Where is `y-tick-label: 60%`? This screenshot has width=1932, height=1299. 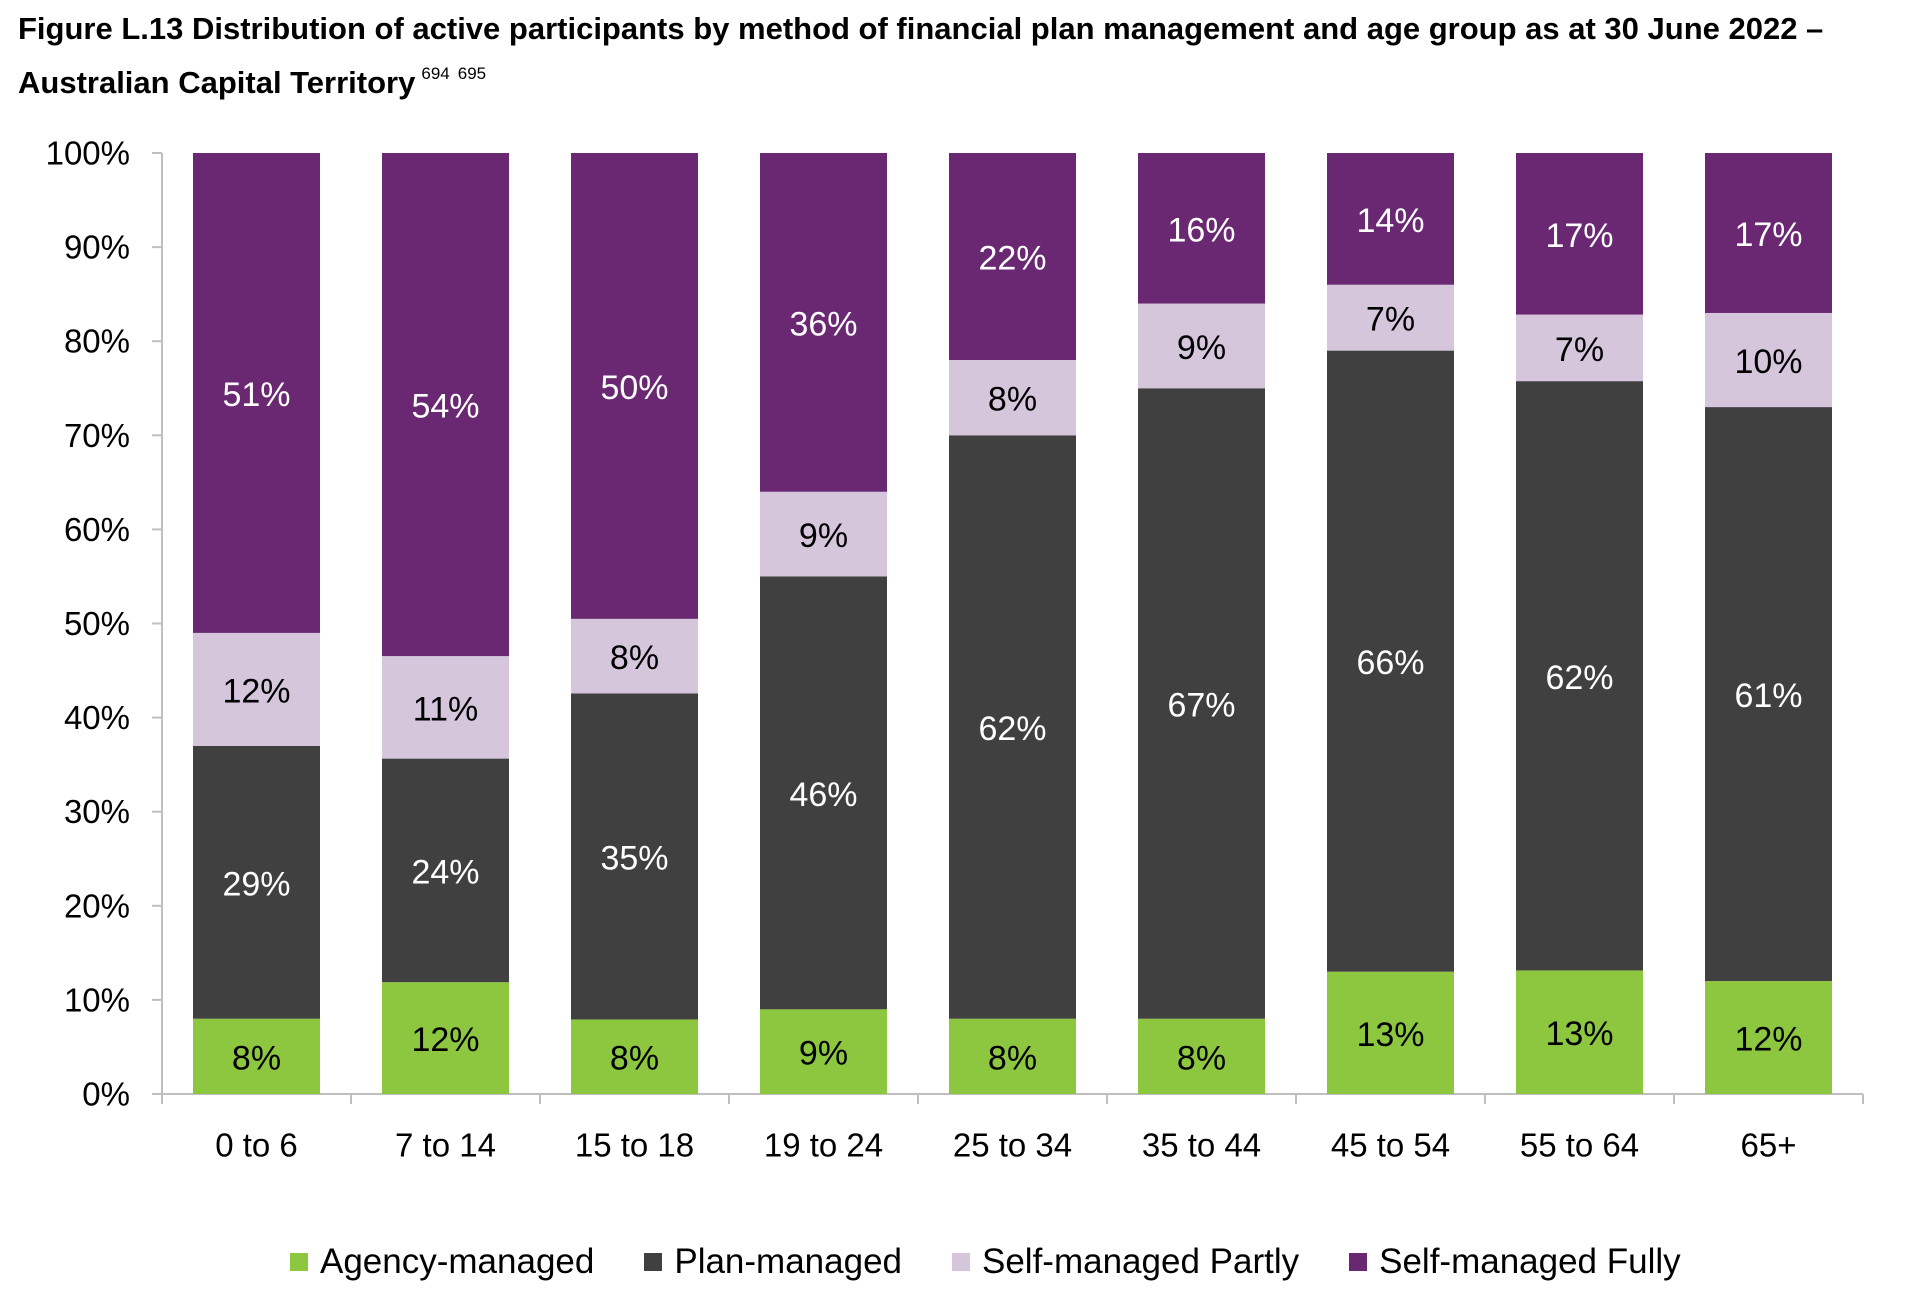 y-tick-label: 60% is located at coordinates (97, 529).